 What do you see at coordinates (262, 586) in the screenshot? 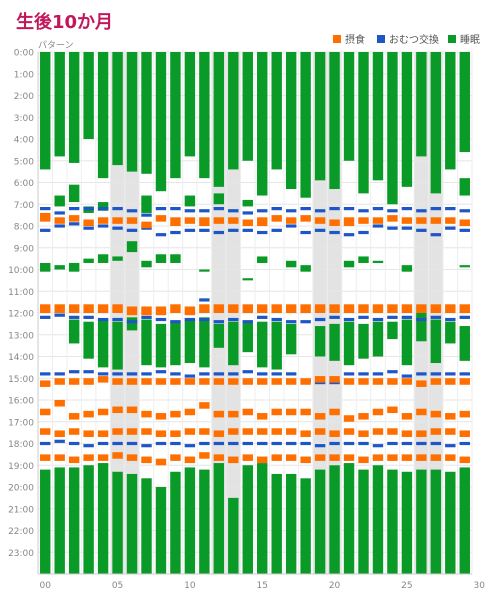
I see `x-tick-label: 15` at bounding box center [262, 586].